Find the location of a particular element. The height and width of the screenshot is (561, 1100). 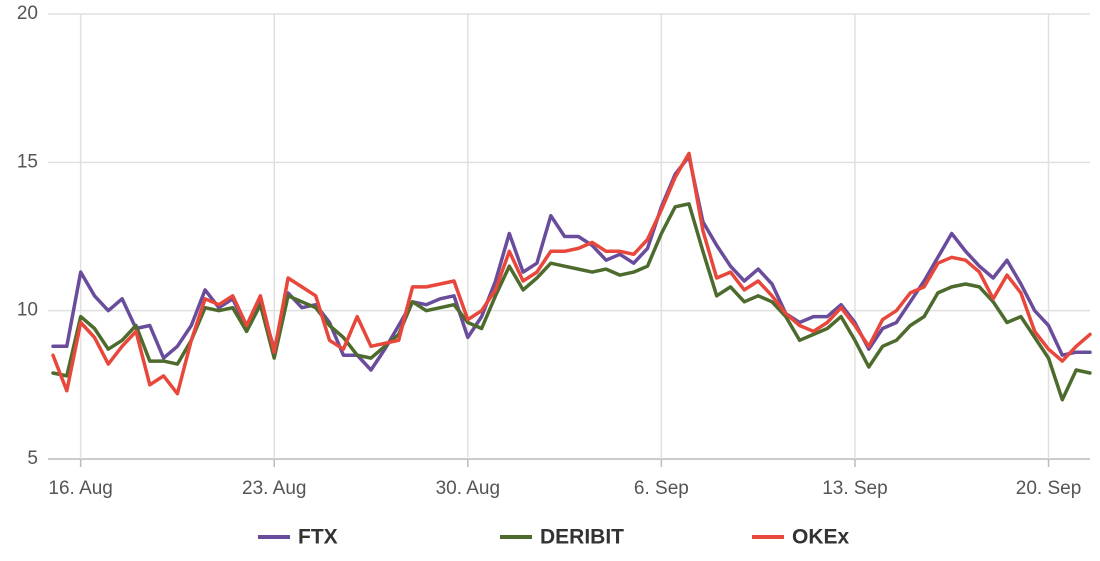

legend-label: FTX is located at coordinates (318, 537).